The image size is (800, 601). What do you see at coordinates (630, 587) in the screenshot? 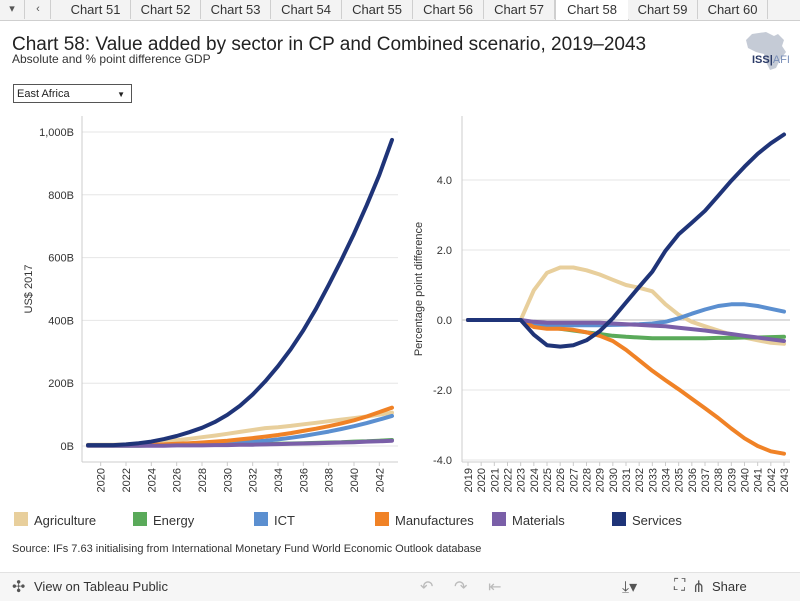
I see `download-icon: ⤓▾` at bounding box center [630, 587].